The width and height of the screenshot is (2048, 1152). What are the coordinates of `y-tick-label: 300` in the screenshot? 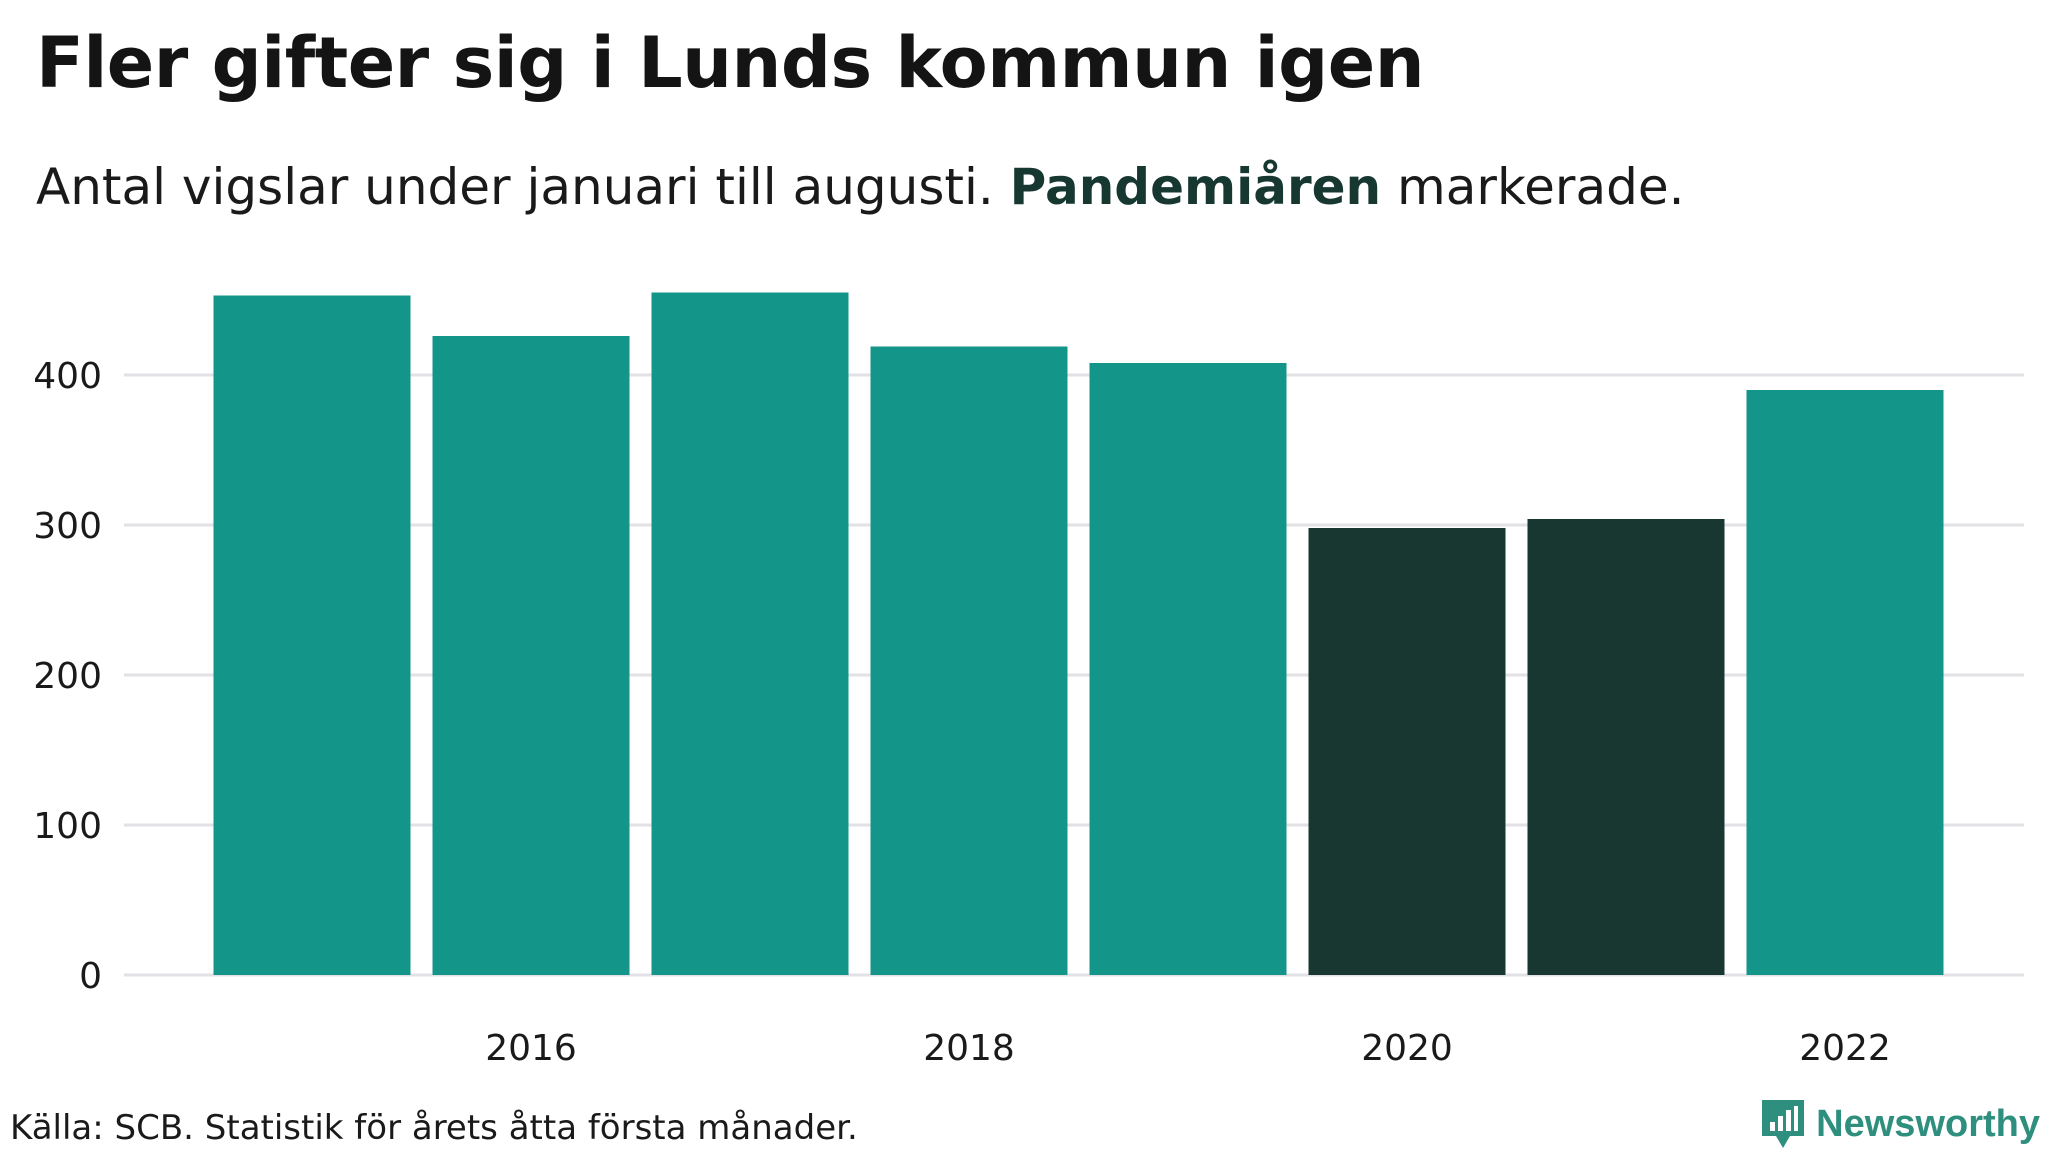 It's located at (67, 526).